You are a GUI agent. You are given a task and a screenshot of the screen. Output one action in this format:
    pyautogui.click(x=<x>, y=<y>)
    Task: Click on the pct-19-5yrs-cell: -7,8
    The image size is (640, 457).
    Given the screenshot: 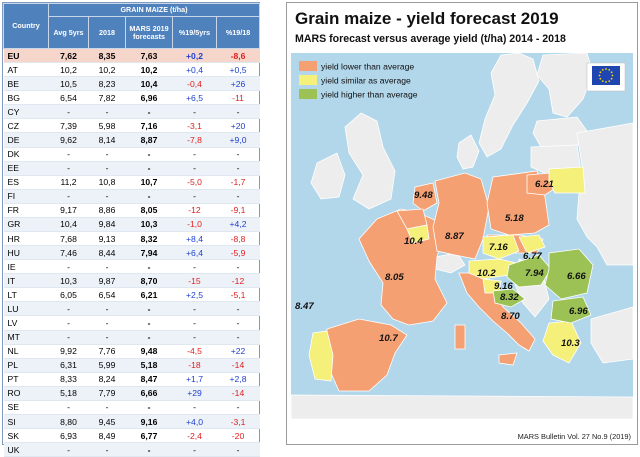 What is the action you would take?
    pyautogui.click(x=194, y=140)
    